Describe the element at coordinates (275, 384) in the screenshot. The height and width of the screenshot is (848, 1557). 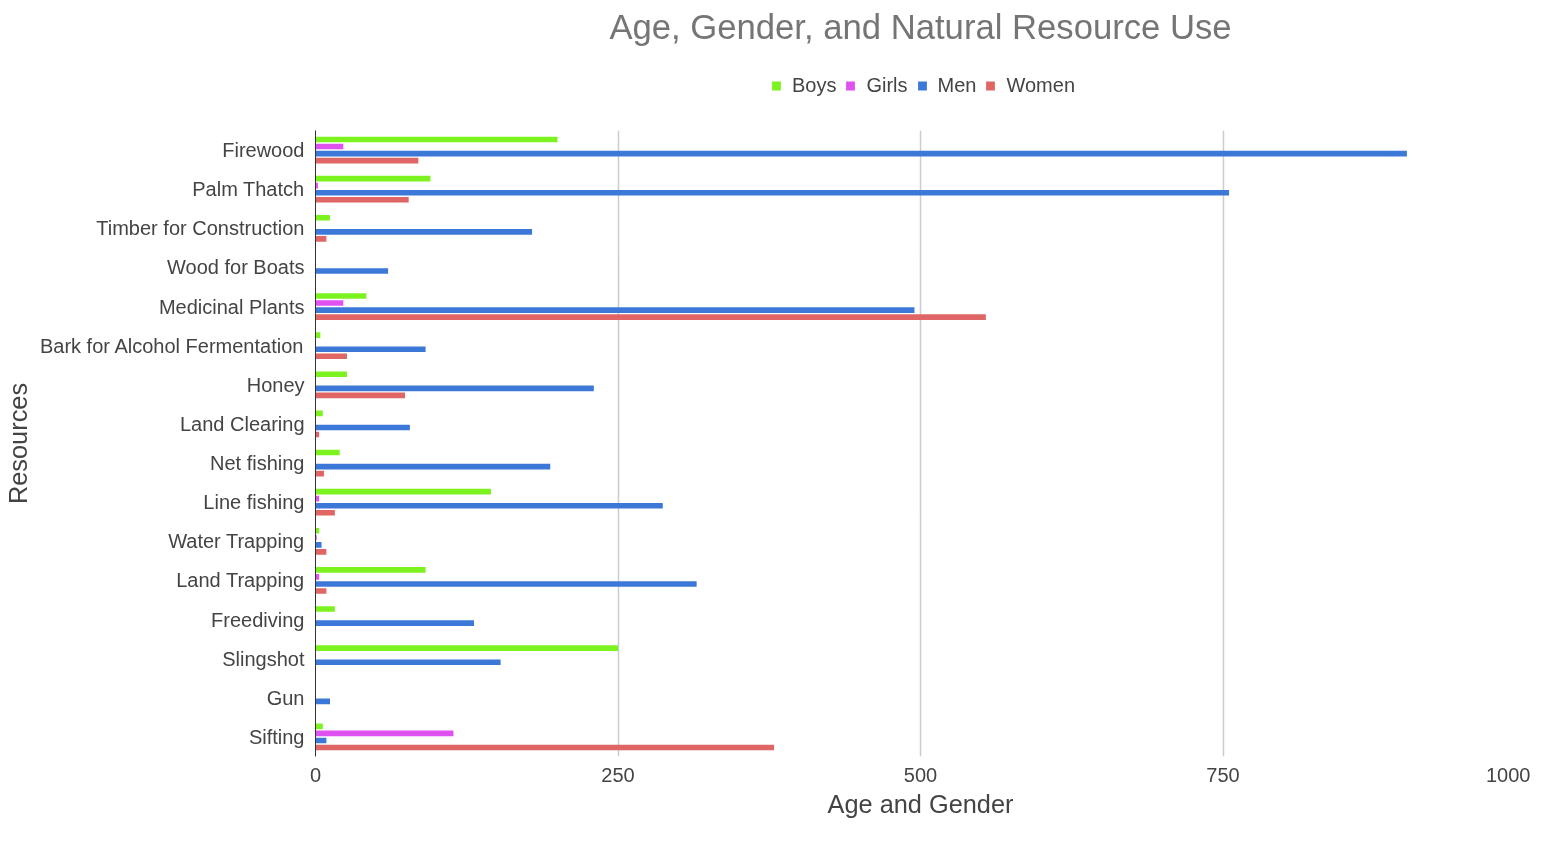
I see `y-tick-label: Honey` at that location.